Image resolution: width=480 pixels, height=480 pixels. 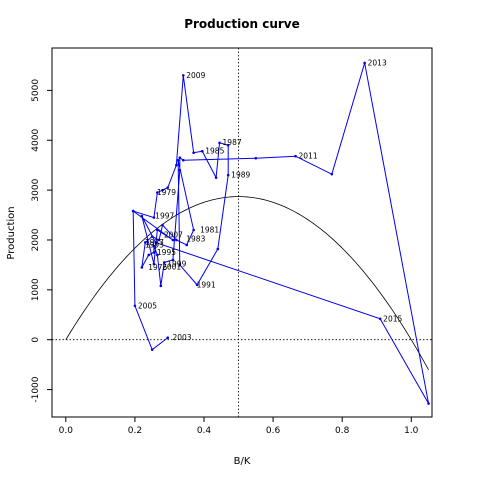 What do you see at coordinates (239, 426) in the screenshot?
I see `x-axis: 0.0 0.2 0.4 0.6 0.8 1.0` at bounding box center [239, 426].